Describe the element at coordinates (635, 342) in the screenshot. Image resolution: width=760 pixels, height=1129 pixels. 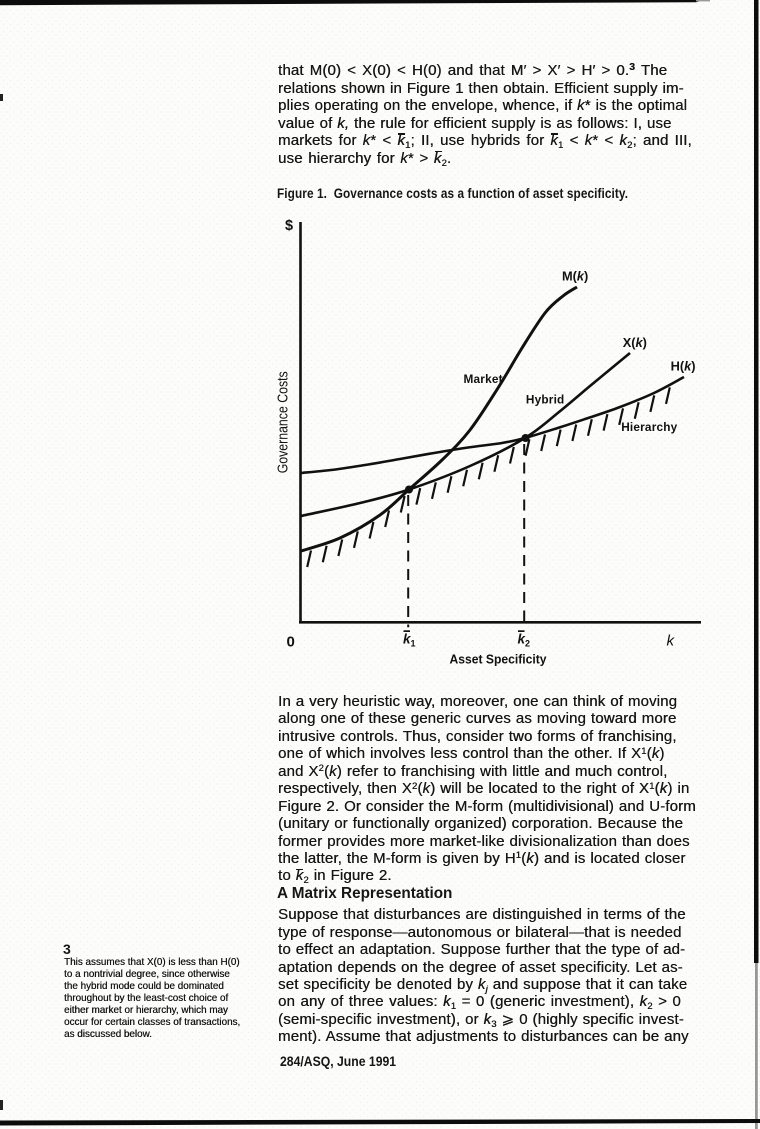
I see `svg-text: X(k)` at that location.